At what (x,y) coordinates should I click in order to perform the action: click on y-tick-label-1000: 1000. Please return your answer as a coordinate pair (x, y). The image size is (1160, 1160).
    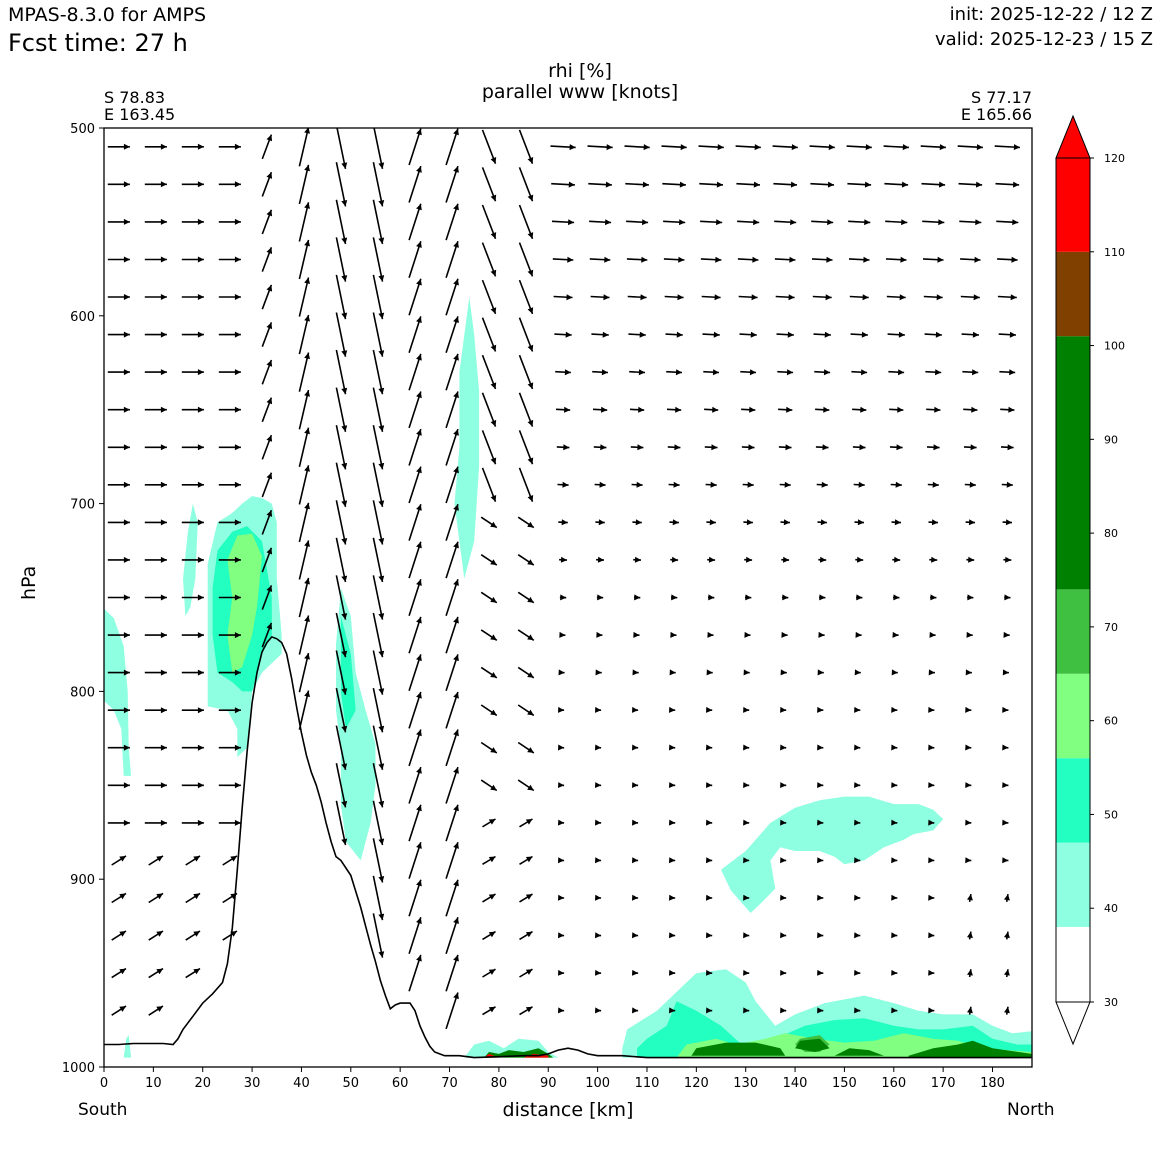
    Looking at the image, I should click on (78, 1068).